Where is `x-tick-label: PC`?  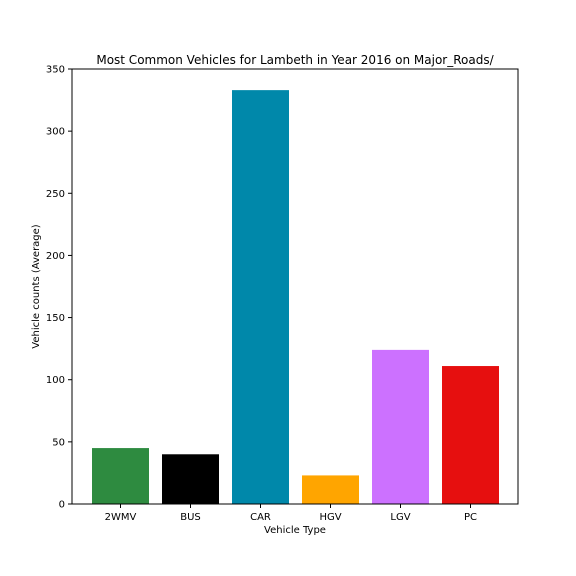
x-tick-label: PC is located at coordinates (470, 517).